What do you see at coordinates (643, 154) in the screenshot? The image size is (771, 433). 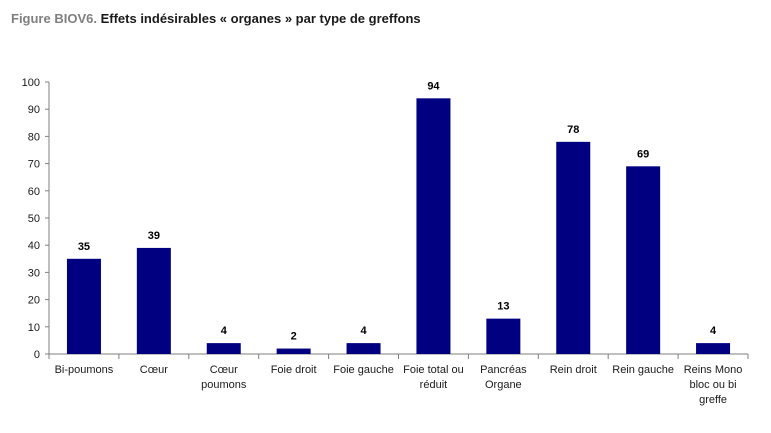 I see `data-label: 69` at bounding box center [643, 154].